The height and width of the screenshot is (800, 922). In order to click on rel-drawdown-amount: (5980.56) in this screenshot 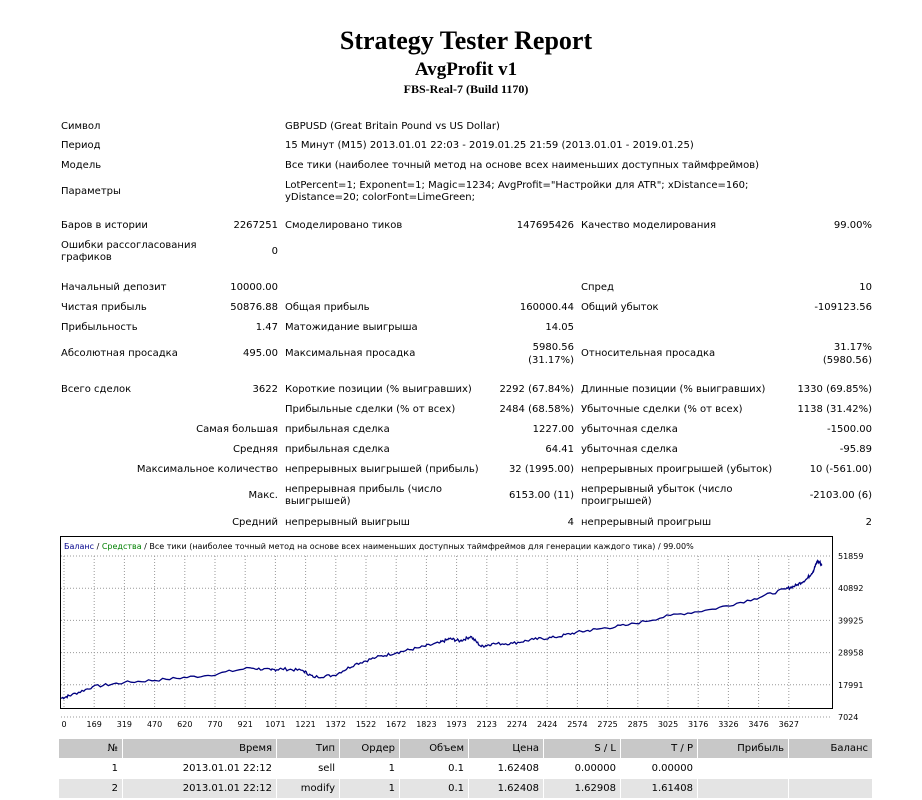, I will do `click(847, 360)`.